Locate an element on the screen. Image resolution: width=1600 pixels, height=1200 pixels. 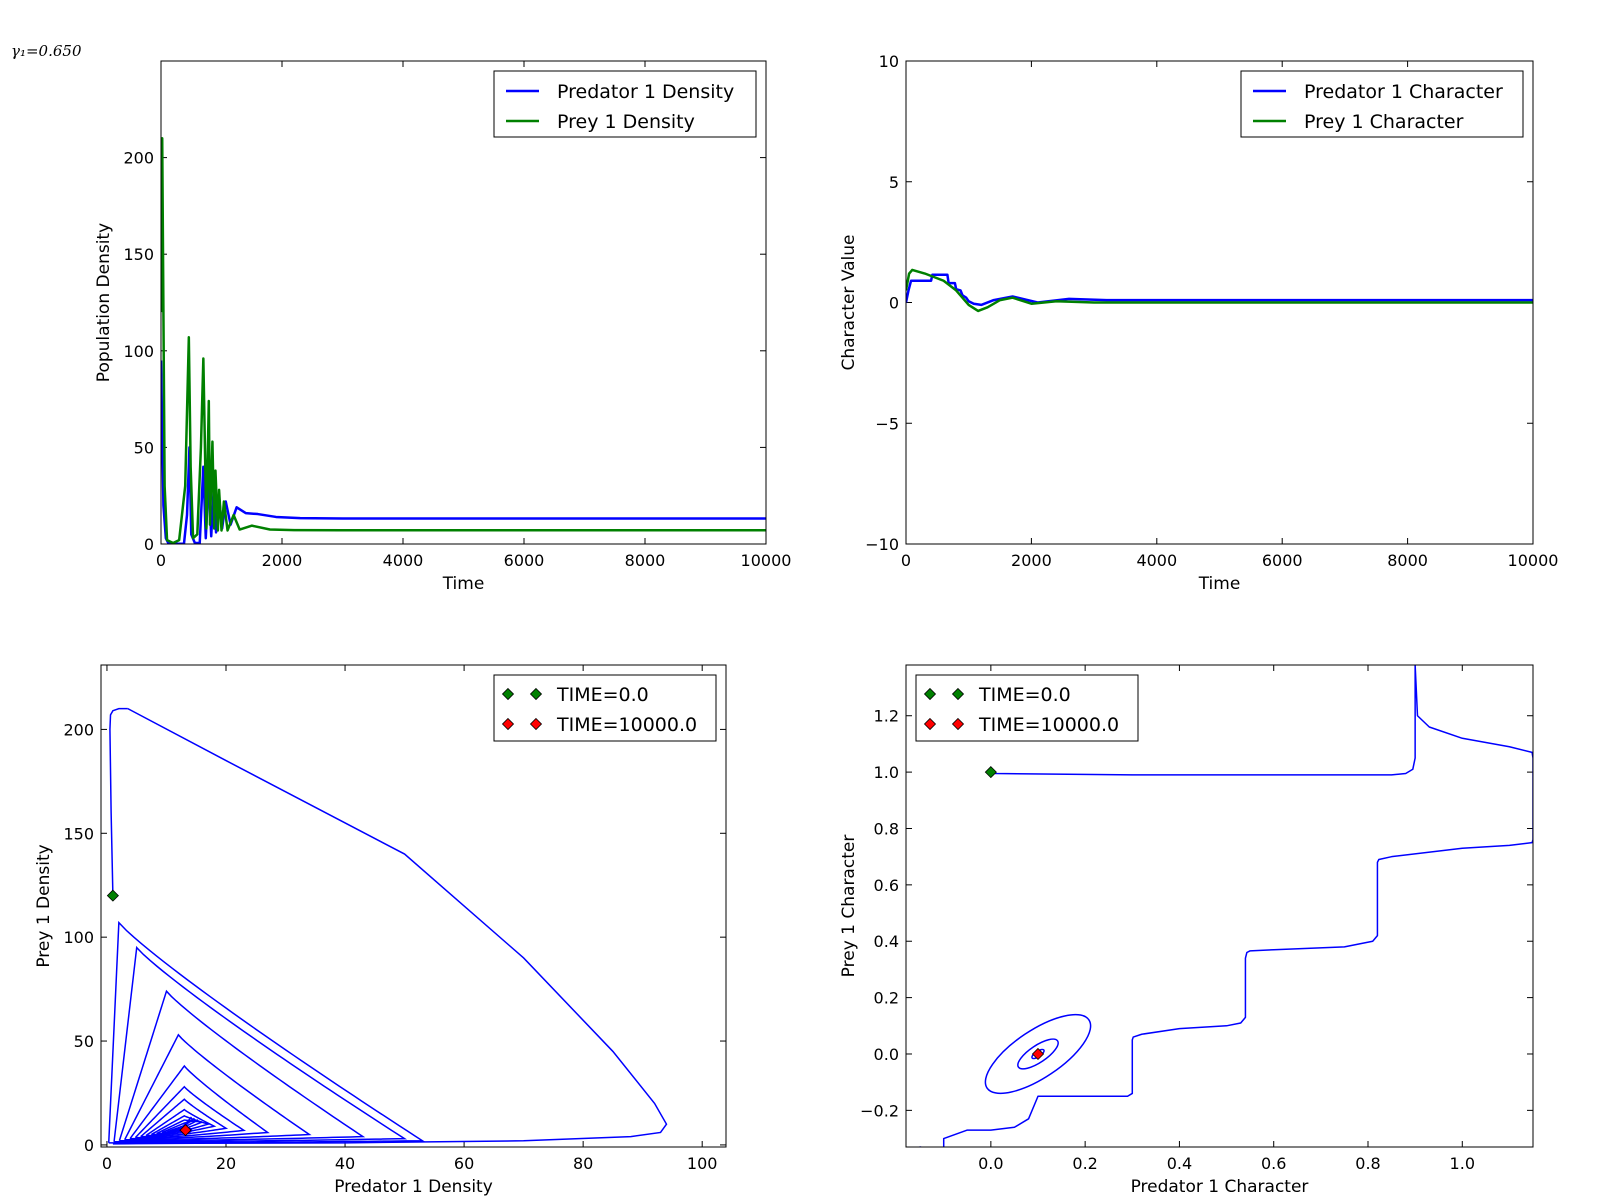
y-tick-label: 5 is located at coordinates (894, 182).